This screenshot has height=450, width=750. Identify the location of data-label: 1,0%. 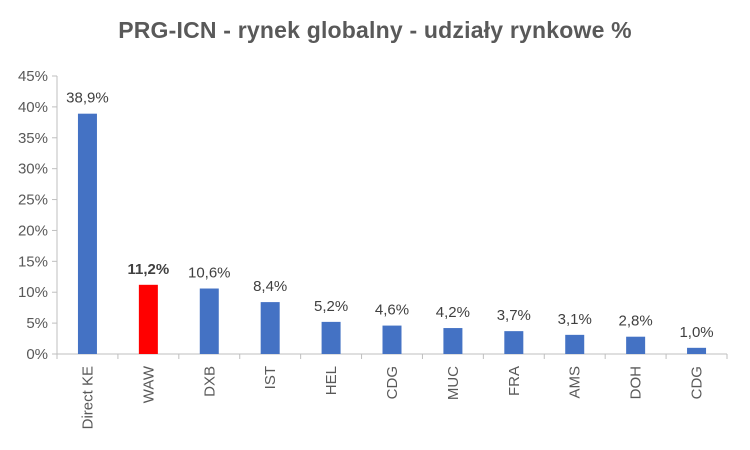
(696, 332).